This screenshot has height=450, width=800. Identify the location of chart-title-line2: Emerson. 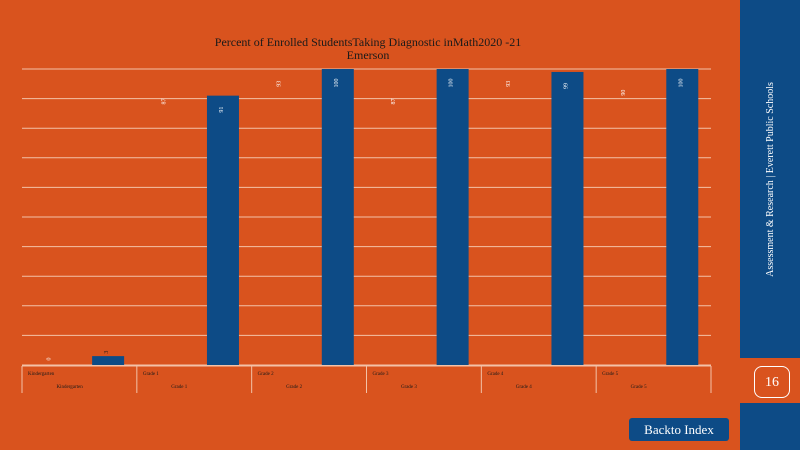
(368, 55).